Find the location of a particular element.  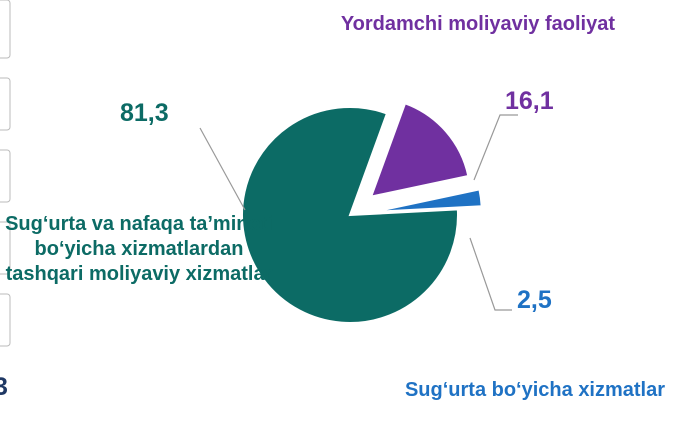

annotation: 3 is located at coordinates (4, 387).